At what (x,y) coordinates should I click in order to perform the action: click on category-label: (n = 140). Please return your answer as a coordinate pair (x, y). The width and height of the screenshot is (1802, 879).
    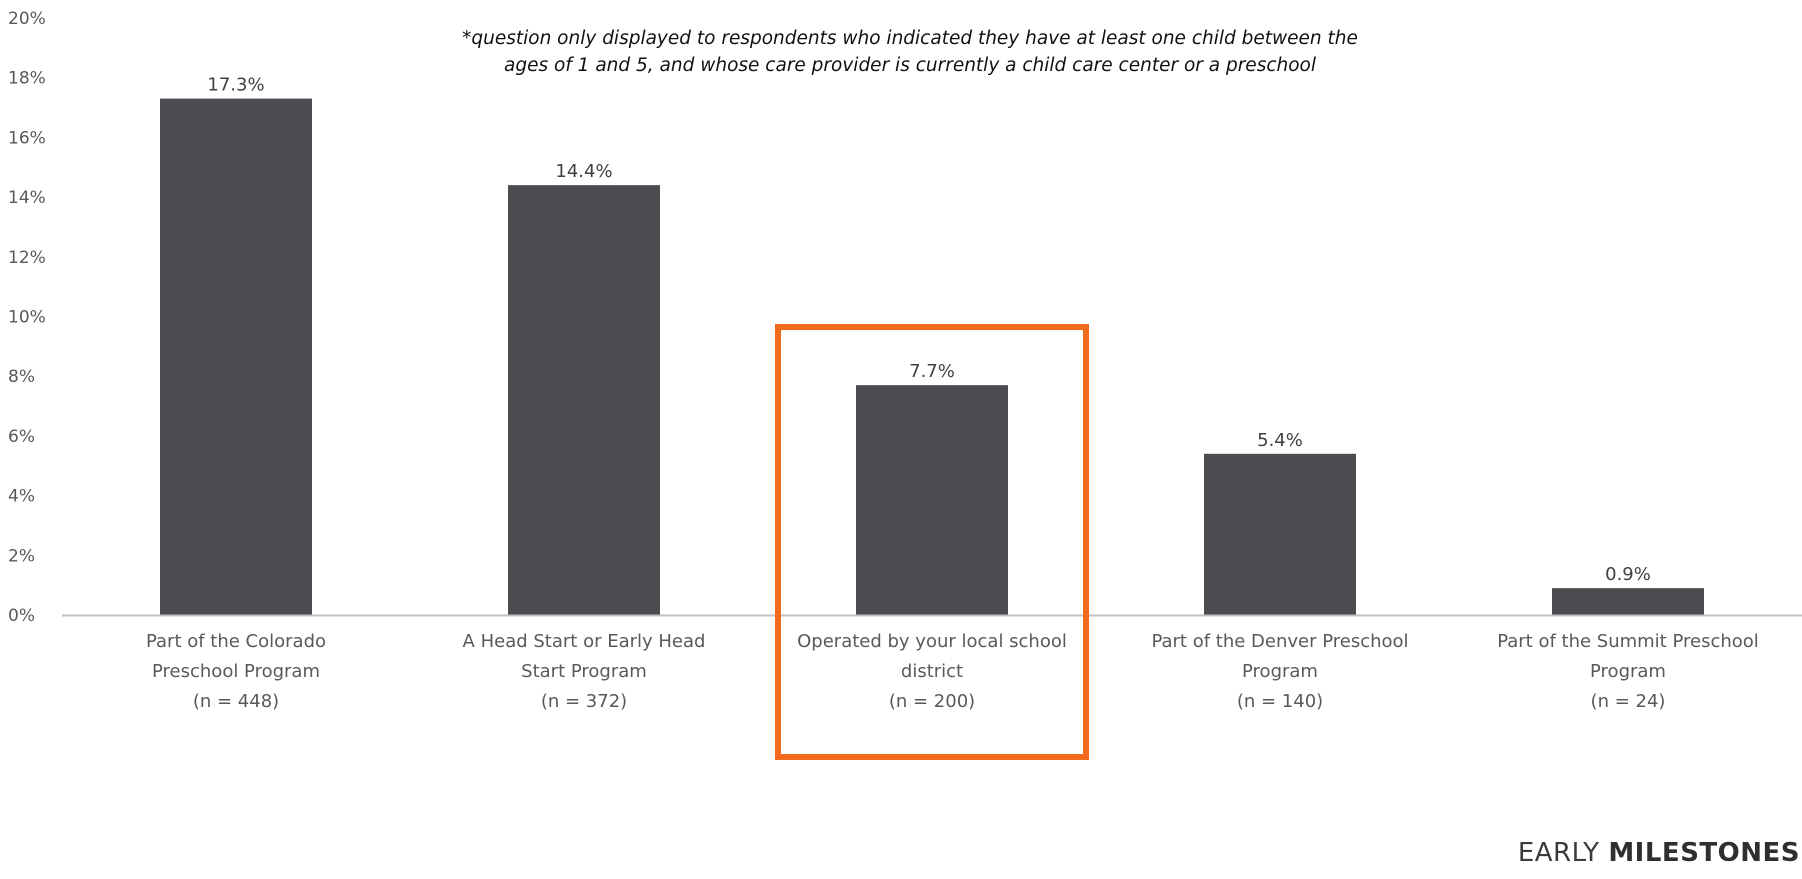
    Looking at the image, I should click on (1280, 701).